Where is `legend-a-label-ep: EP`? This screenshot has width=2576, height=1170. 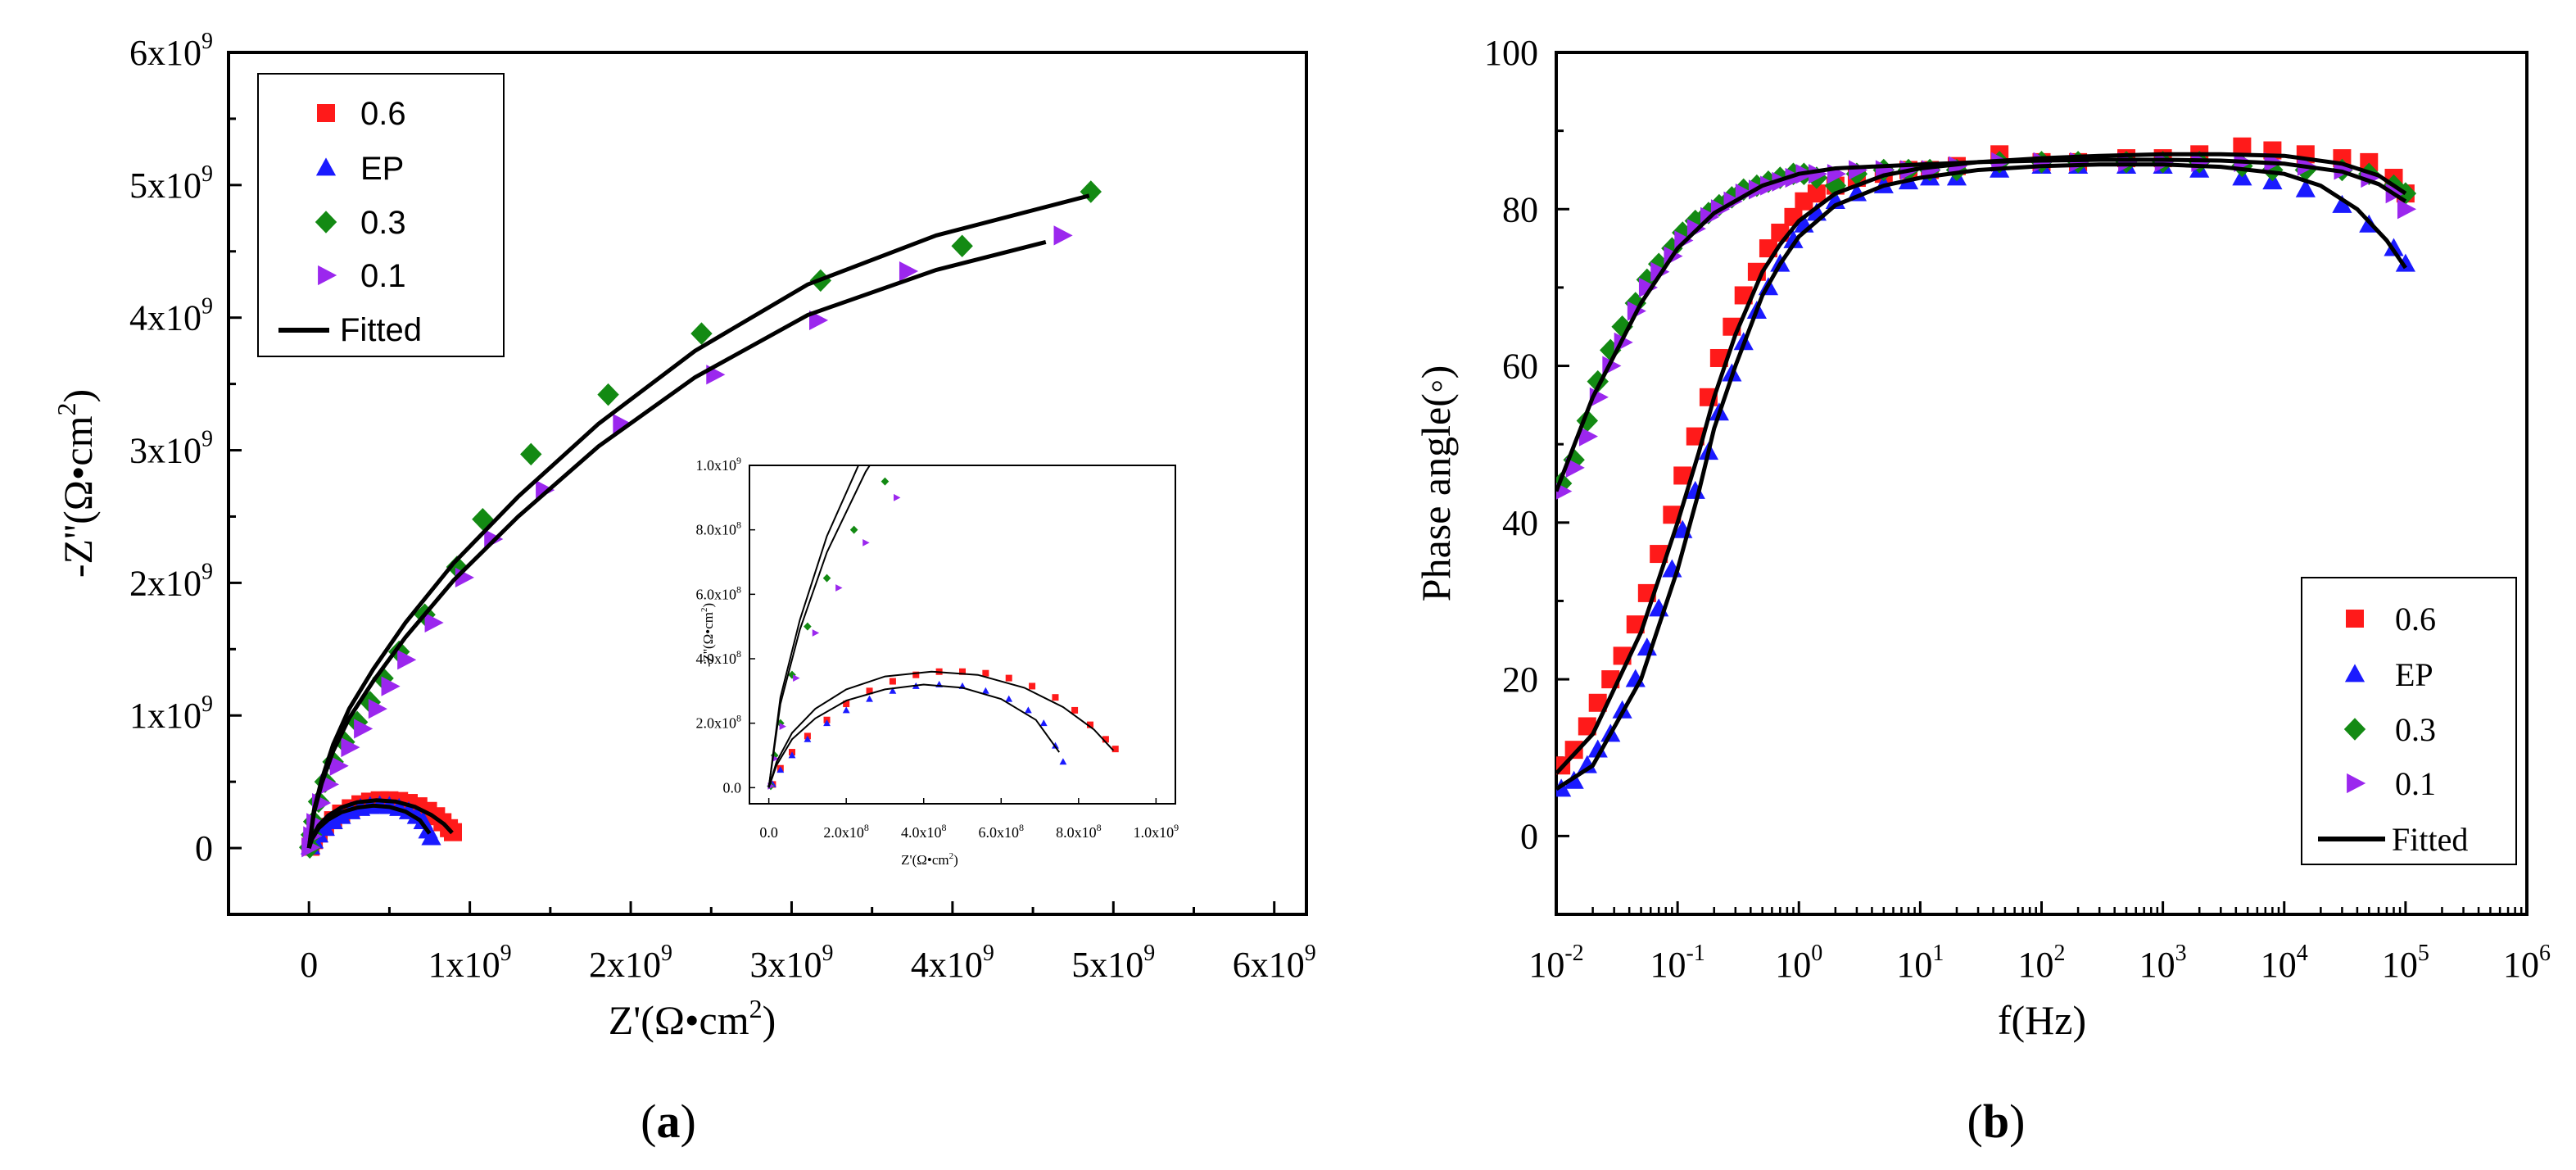 legend-a-label-ep: EP is located at coordinates (382, 169).